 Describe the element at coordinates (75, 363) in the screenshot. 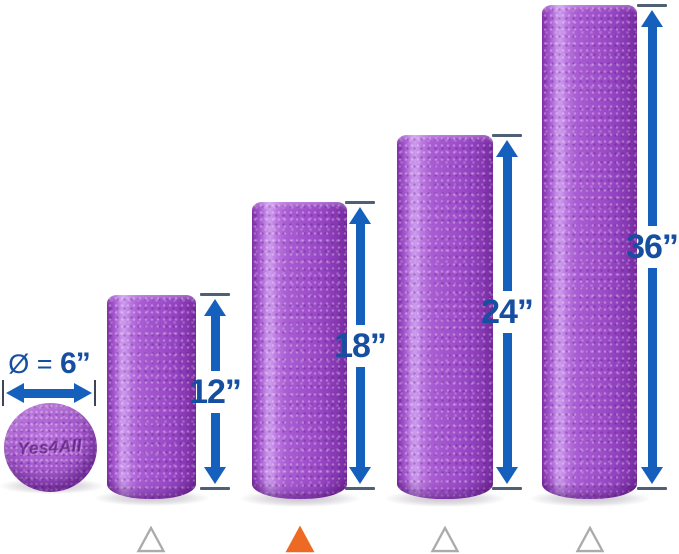

I see `diameter-value: 6”` at that location.